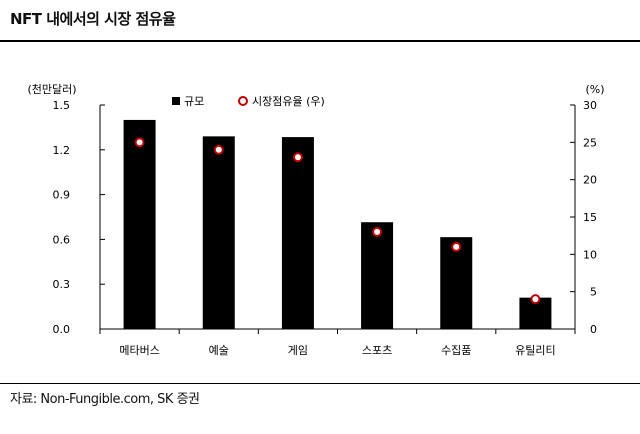 This screenshot has height=434, width=640. What do you see at coordinates (288, 101) in the screenshot?
I see `legend-point-label: 시장점유율 (우)` at bounding box center [288, 101].